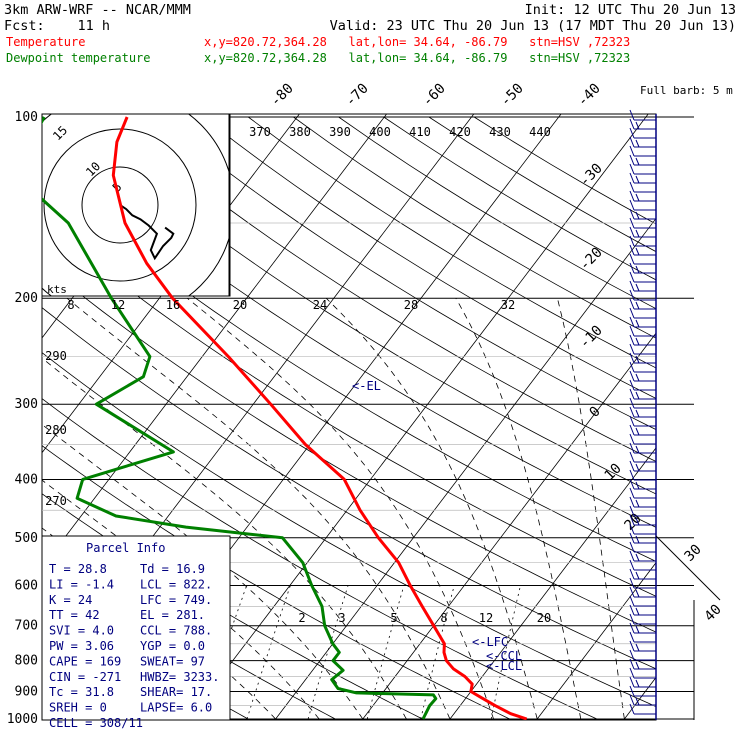 The width and height of the screenshot is (740, 740). Describe the element at coordinates (173, 305) in the screenshot. I see `hodograph-axis-label-16: 16` at that location.